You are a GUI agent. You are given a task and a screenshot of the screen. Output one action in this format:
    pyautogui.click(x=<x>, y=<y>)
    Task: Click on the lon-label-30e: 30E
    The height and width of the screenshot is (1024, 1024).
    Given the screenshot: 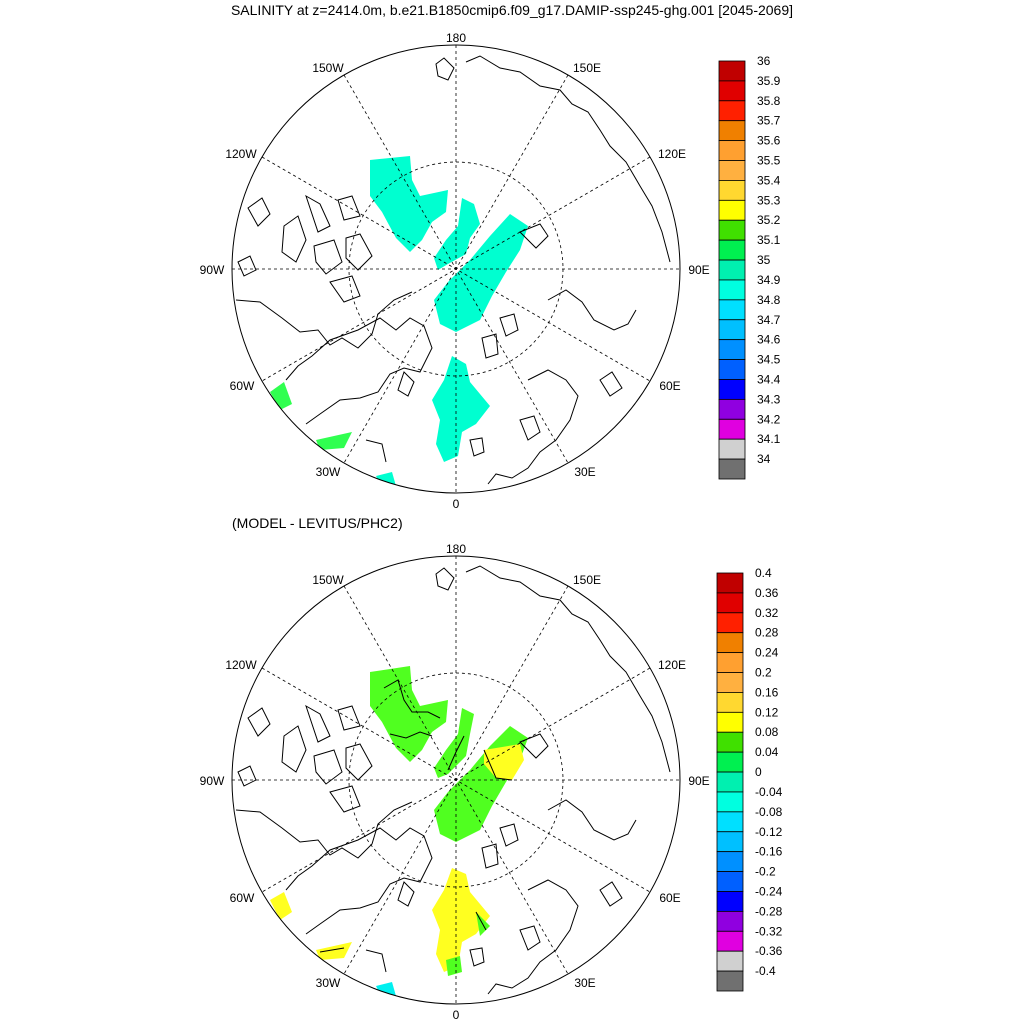 What is the action you would take?
    pyautogui.click(x=584, y=983)
    